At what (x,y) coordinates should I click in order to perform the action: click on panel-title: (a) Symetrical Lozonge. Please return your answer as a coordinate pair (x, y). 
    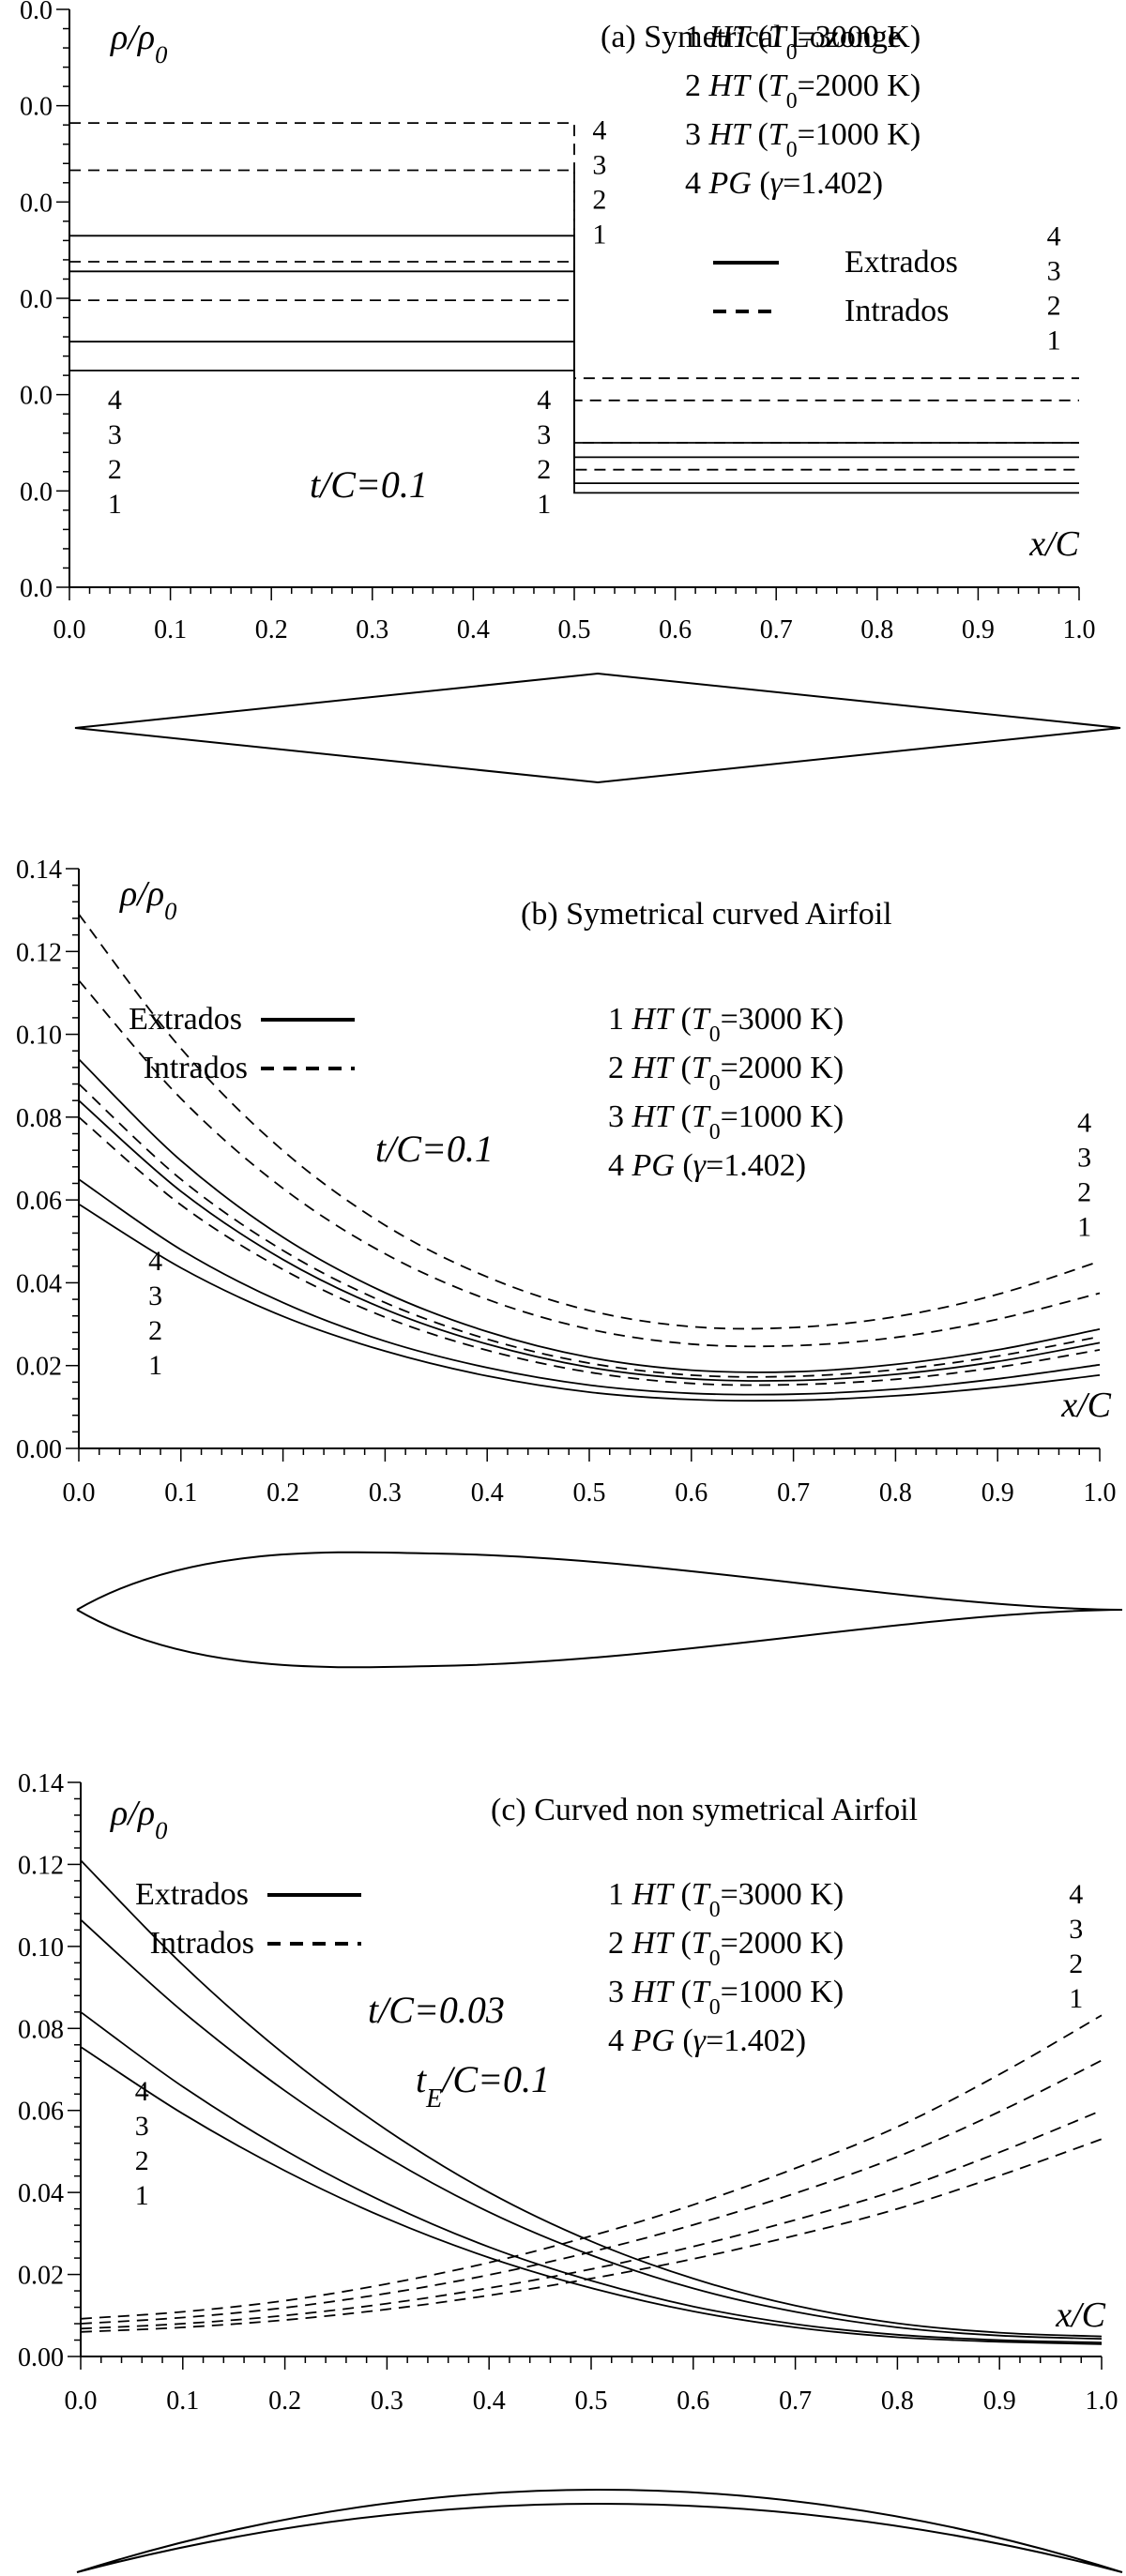
    Looking at the image, I should click on (752, 37).